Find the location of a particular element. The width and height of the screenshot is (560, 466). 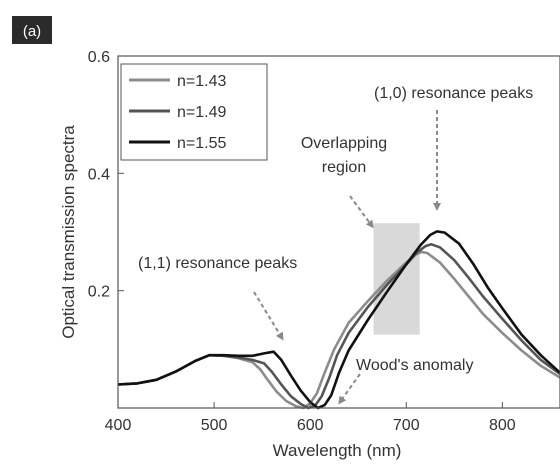

x-tick-label: 700 is located at coordinates (406, 425).